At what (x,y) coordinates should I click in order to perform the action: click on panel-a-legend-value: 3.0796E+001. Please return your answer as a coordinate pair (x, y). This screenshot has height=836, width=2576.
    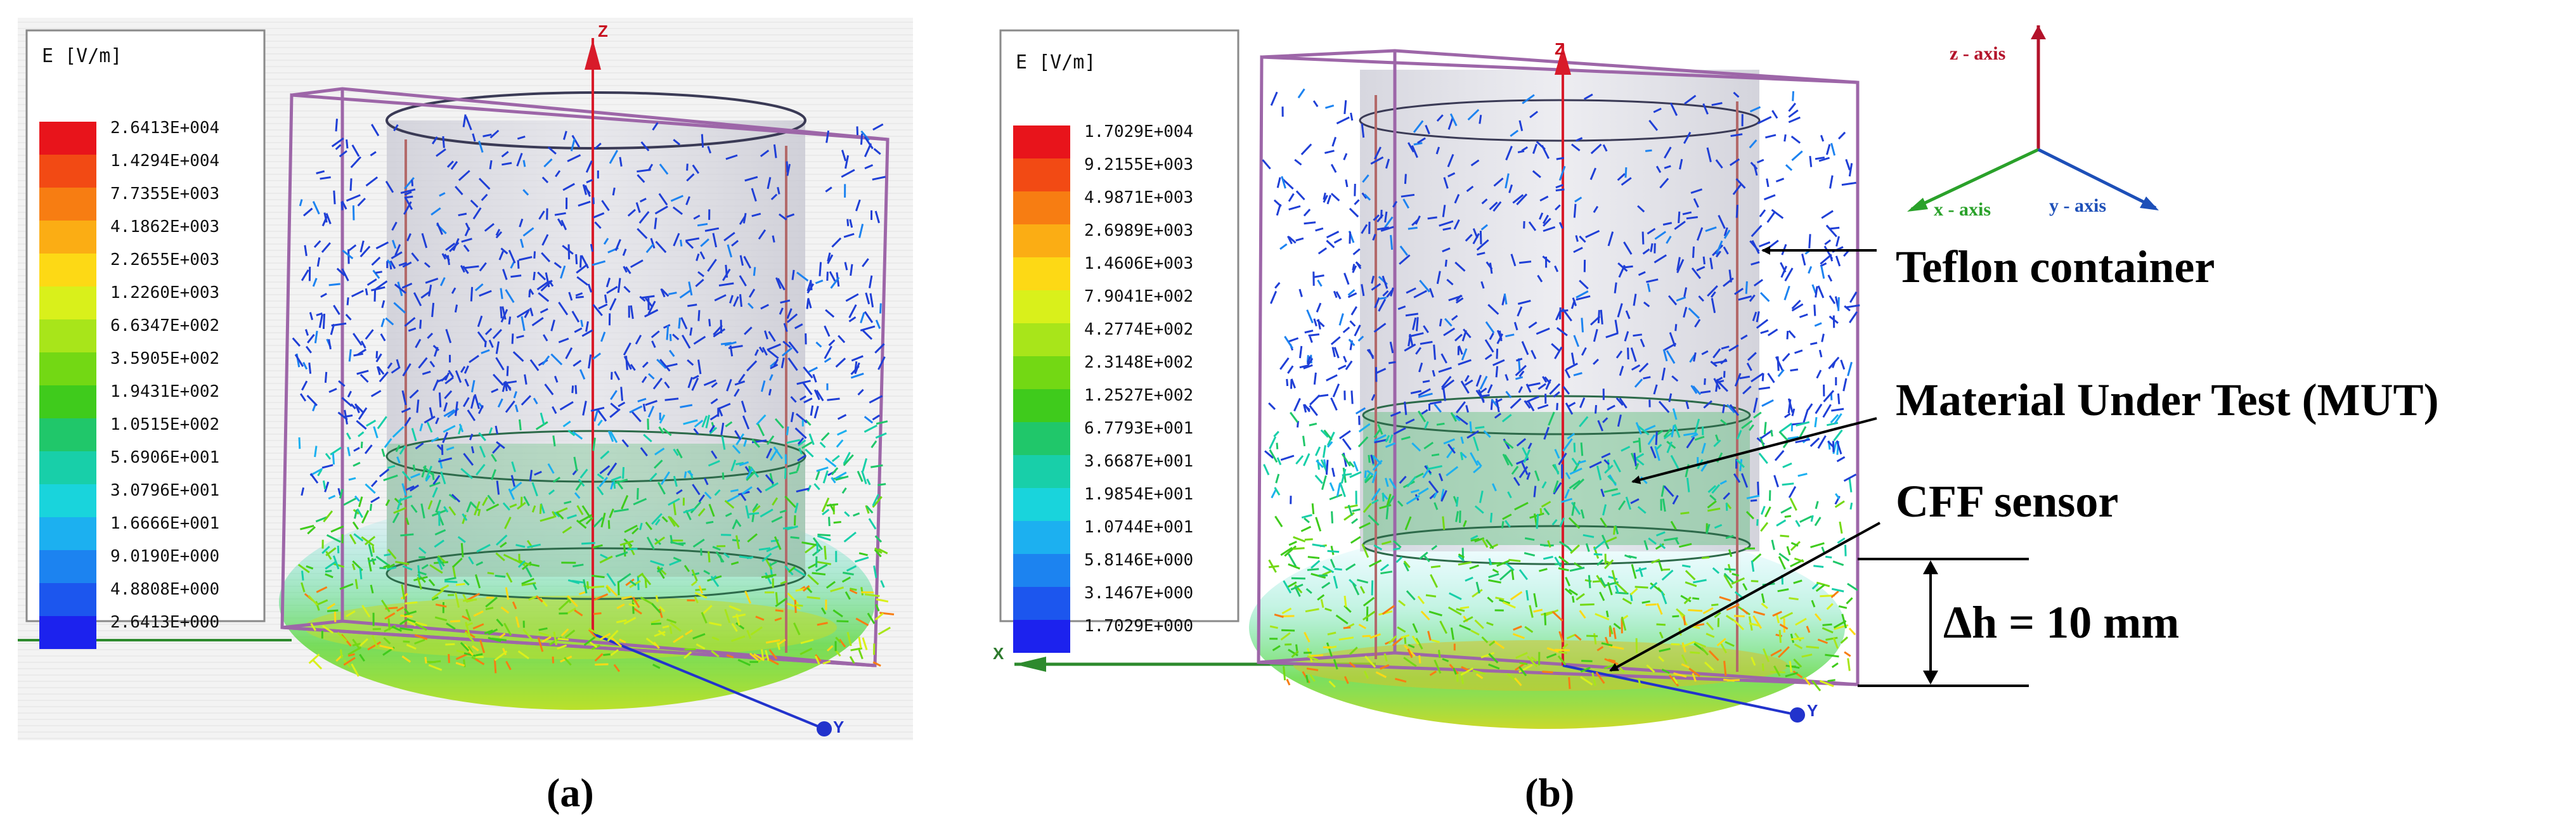
    Looking at the image, I should click on (164, 490).